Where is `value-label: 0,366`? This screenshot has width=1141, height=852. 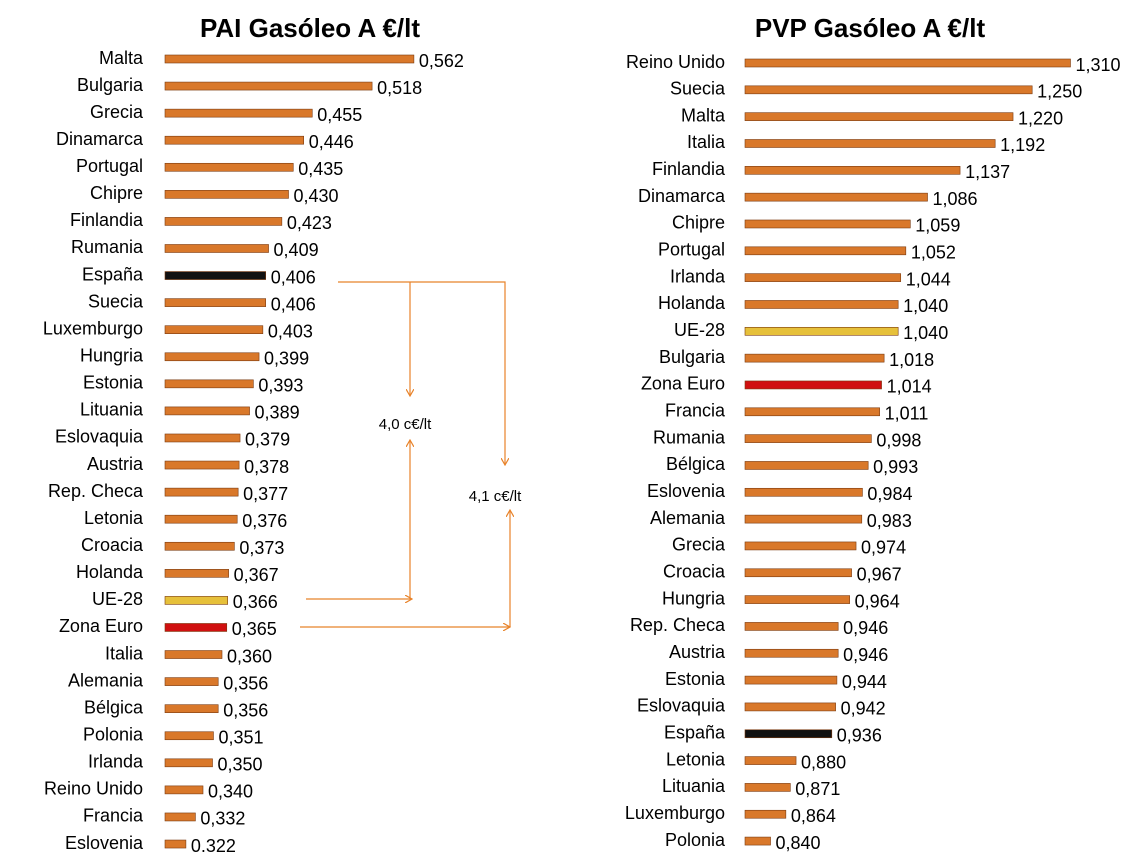
value-label: 0,366 is located at coordinates (255, 602).